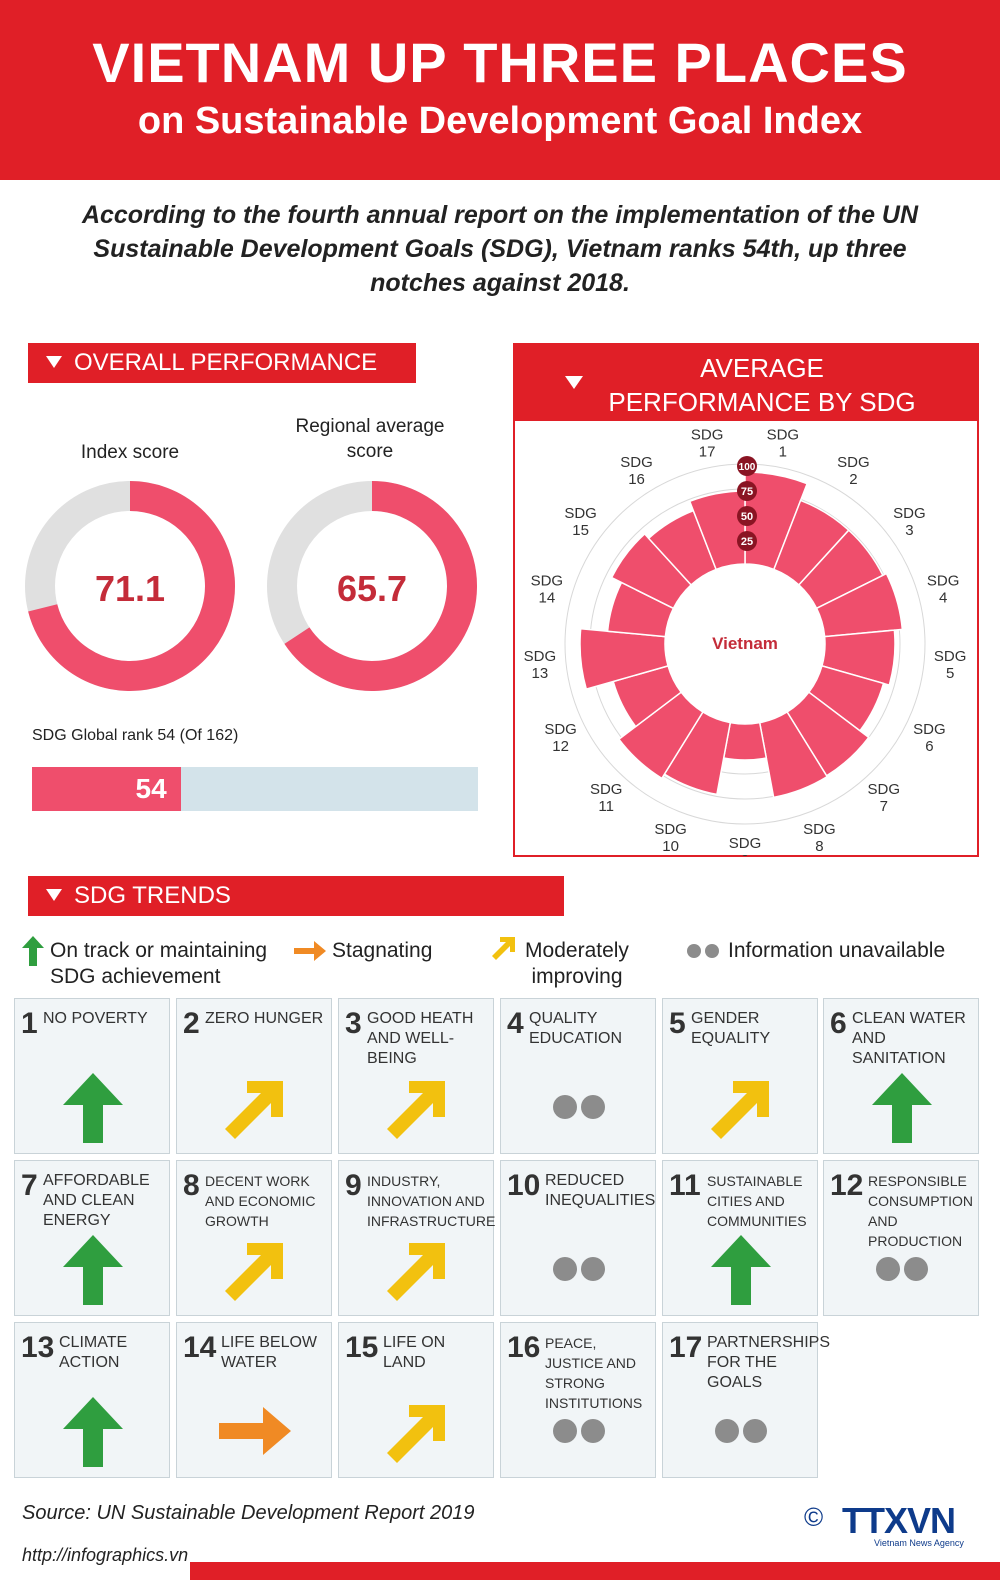  Describe the element at coordinates (703, 951) in the screenshot. I see `unavailable-dots-icon` at that location.